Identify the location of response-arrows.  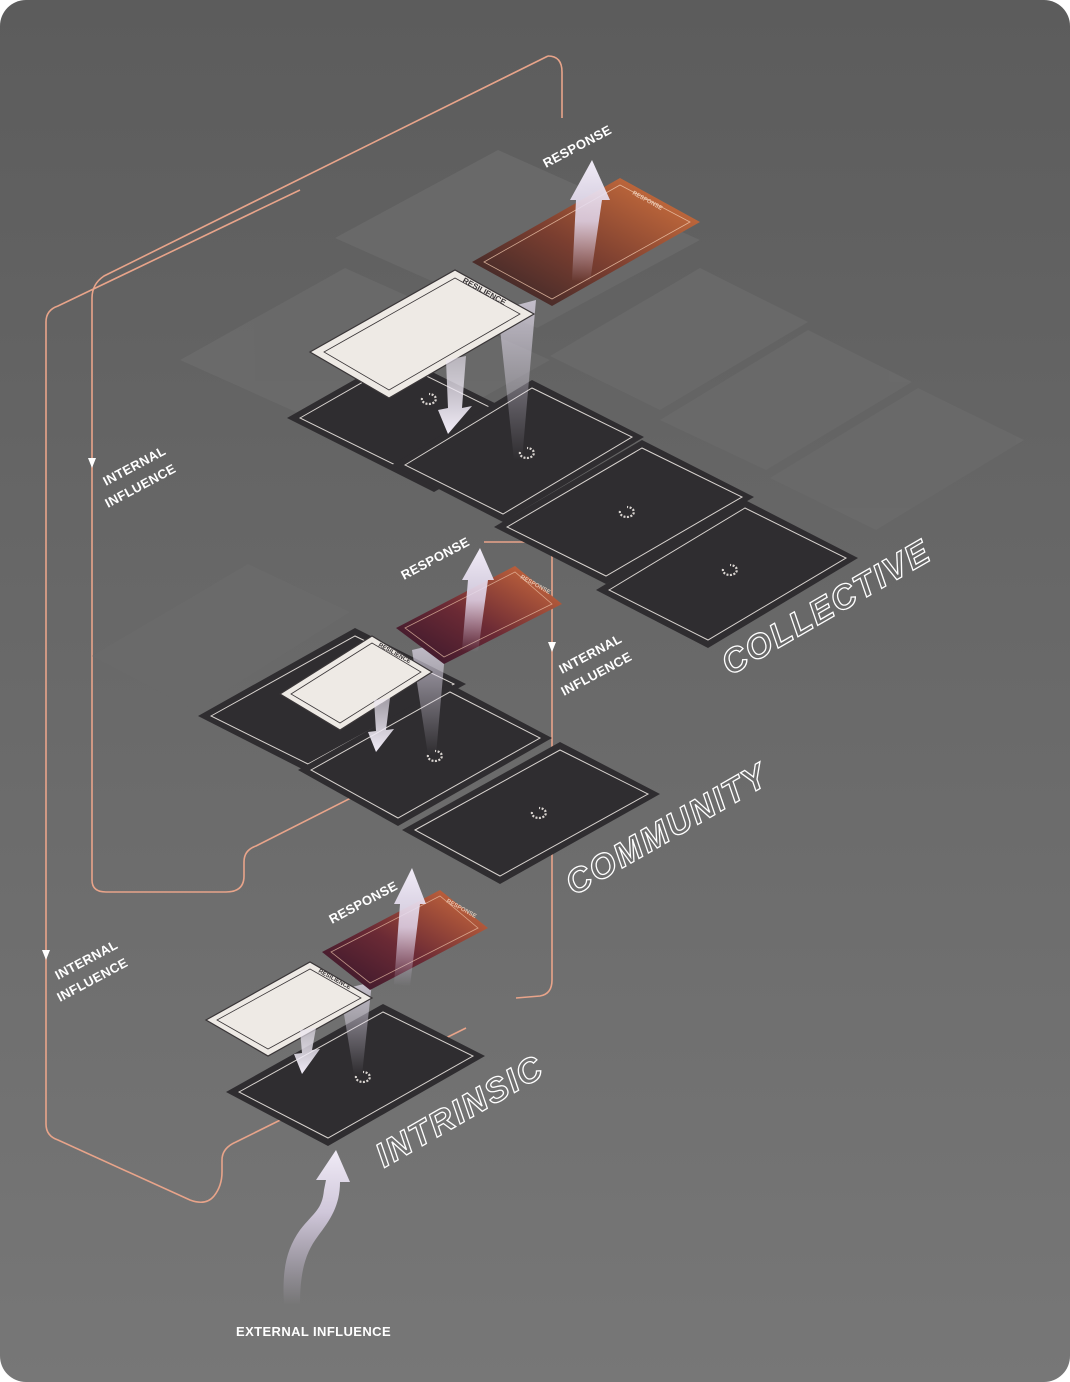
(502, 573).